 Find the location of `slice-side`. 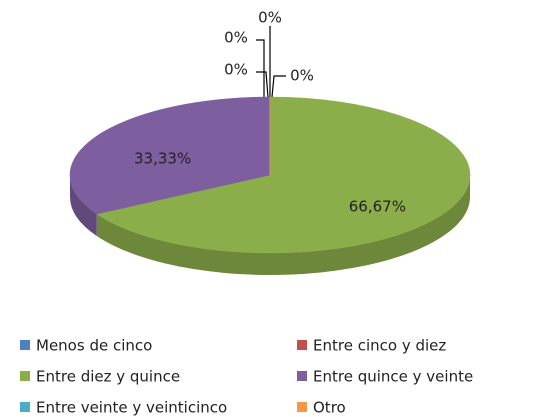

slice-side is located at coordinates (83, 205).